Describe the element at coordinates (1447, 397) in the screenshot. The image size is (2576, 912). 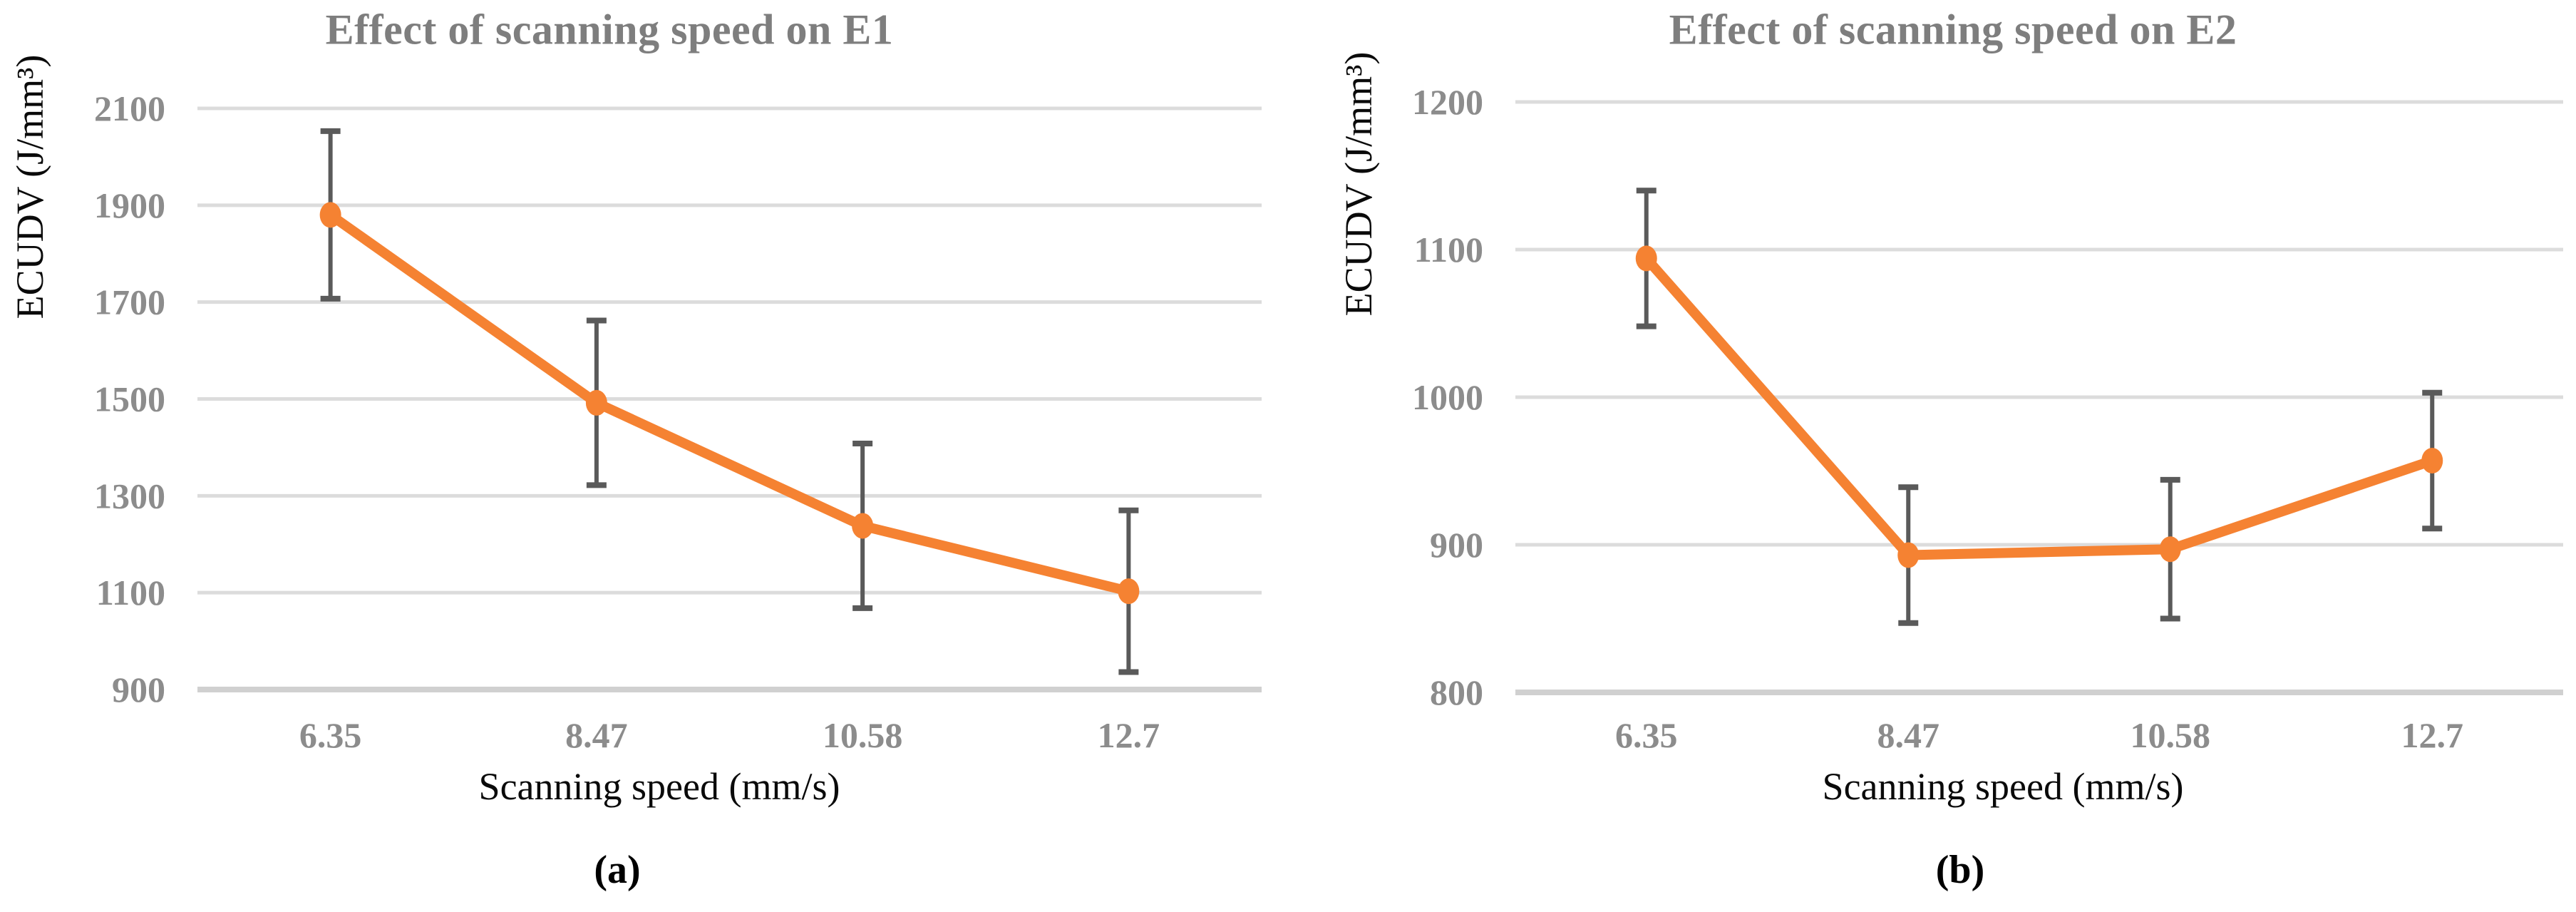
I see `y-tick-label: 1000` at that location.